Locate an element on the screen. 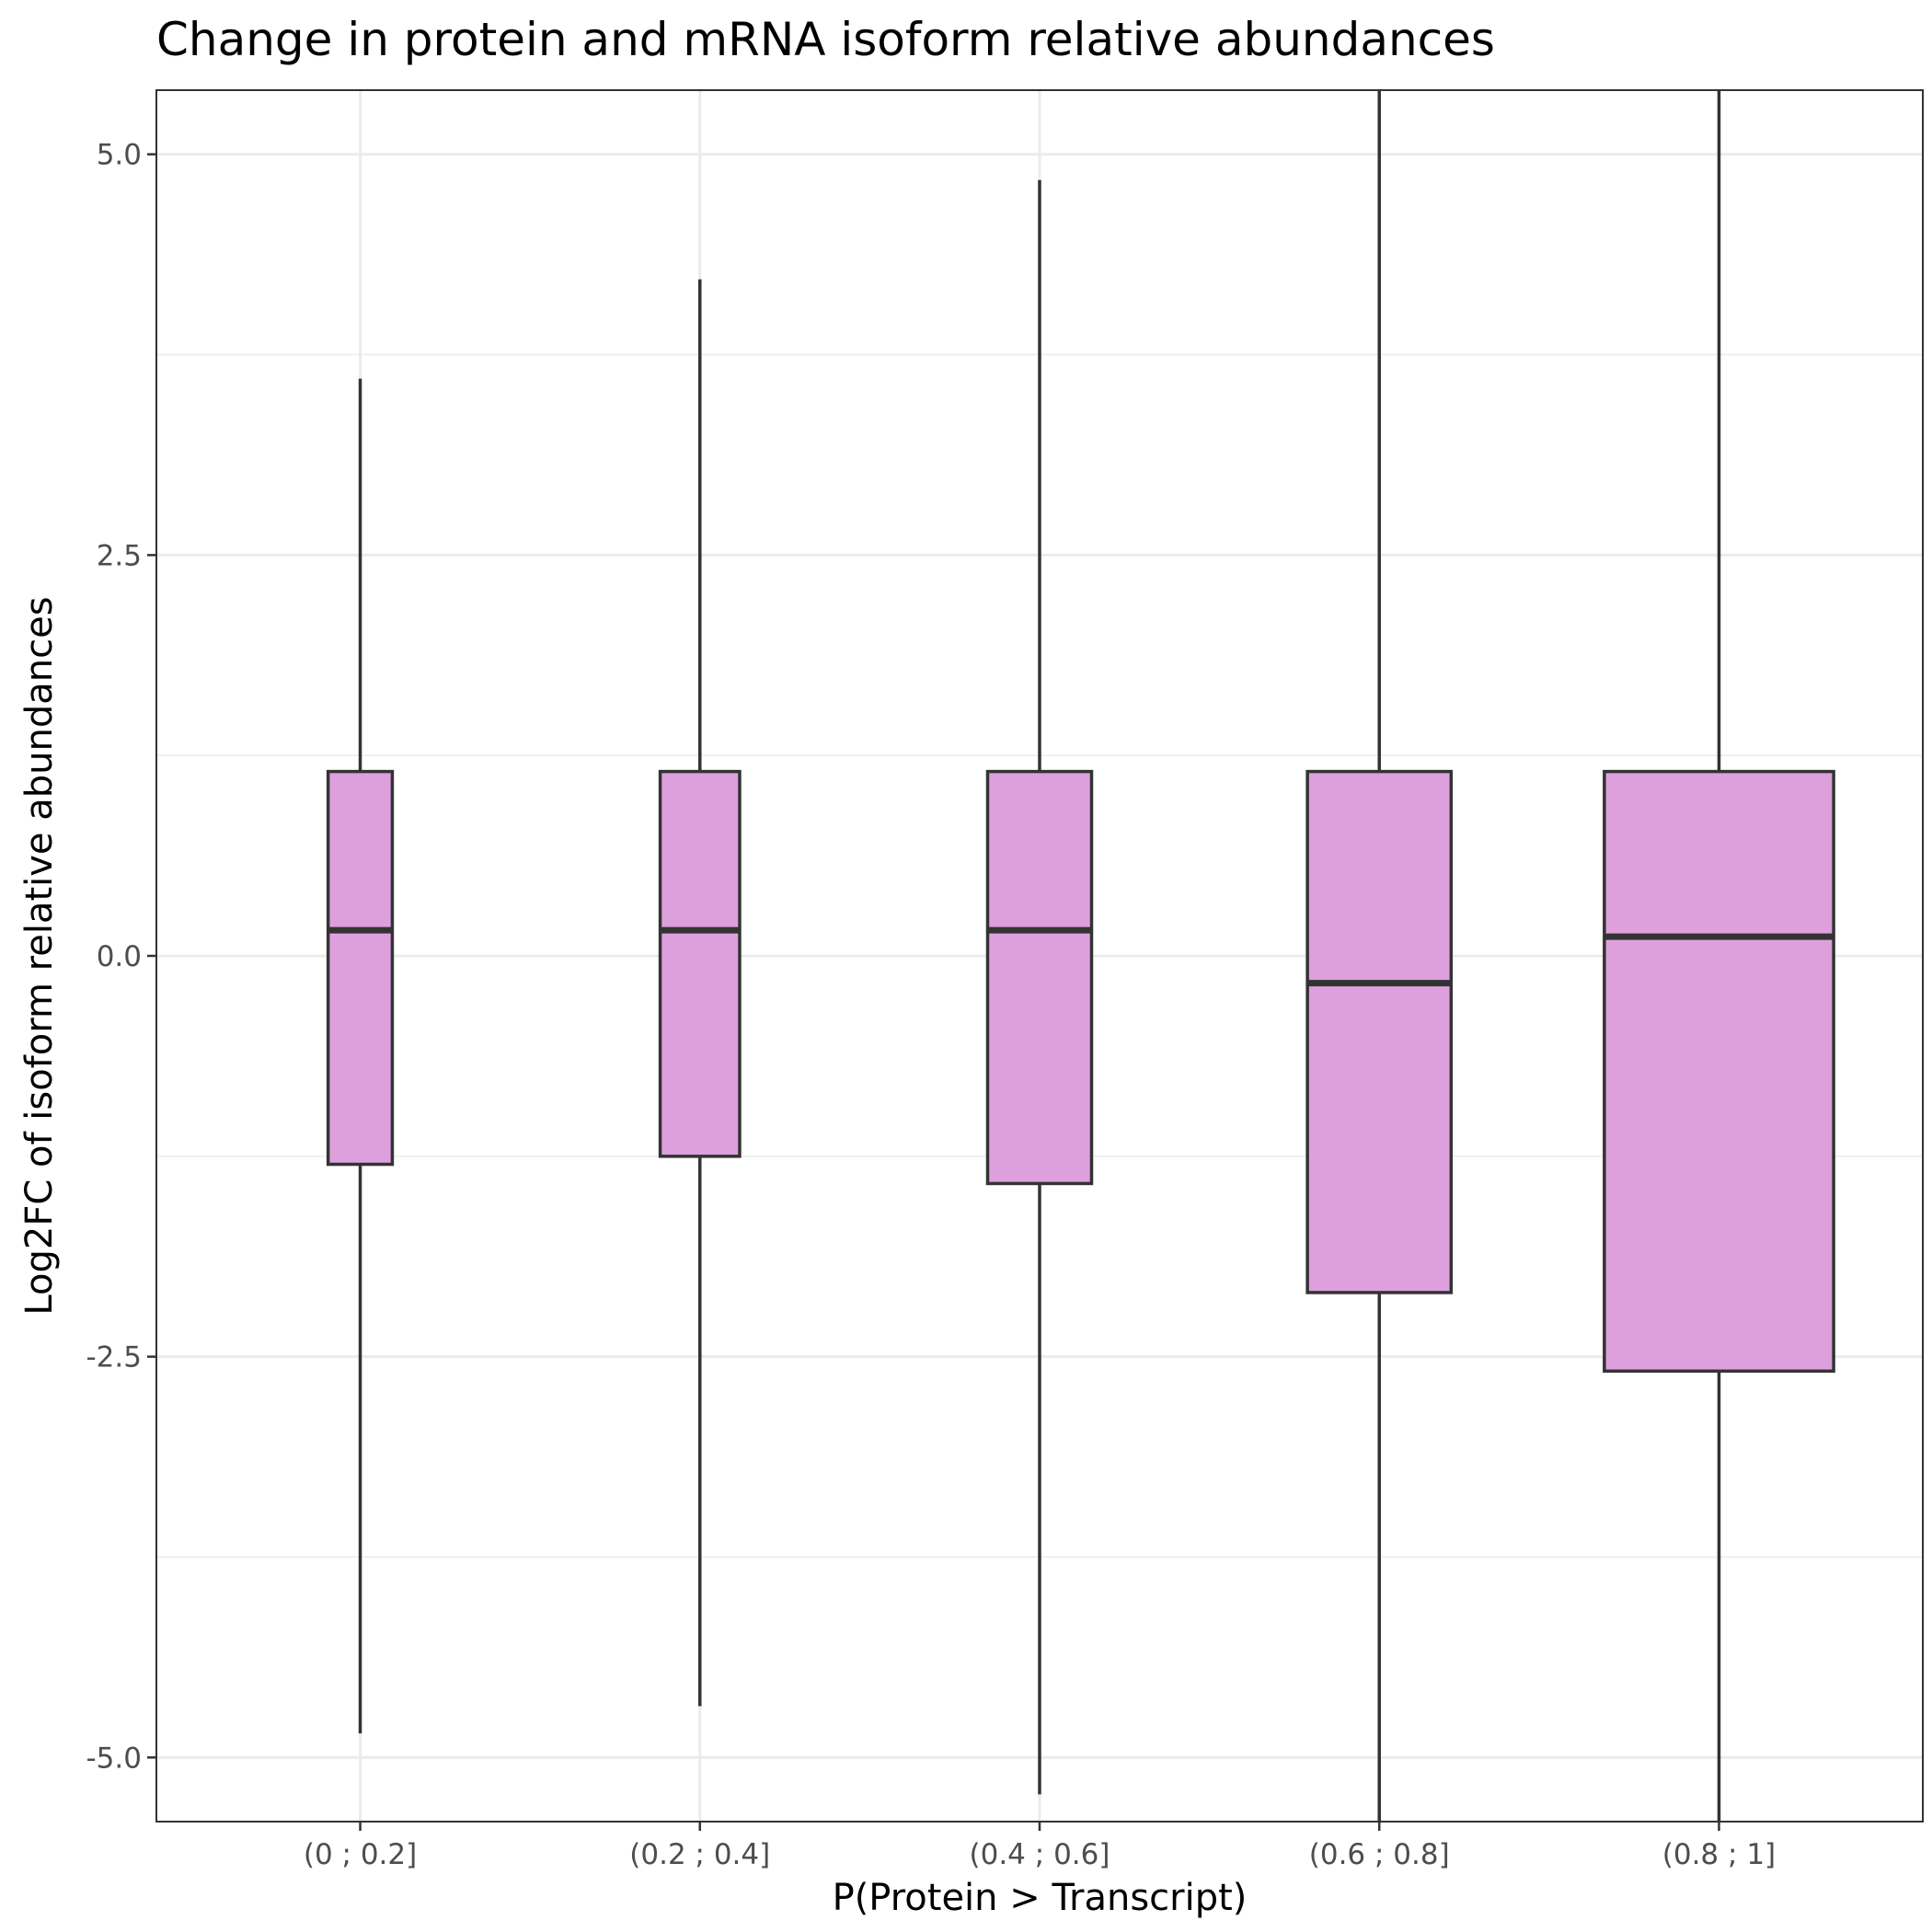 The image size is (1932, 1932). y-axis: -5.0 -2.5 0.0 2.5 5.0 is located at coordinates (121, 957).